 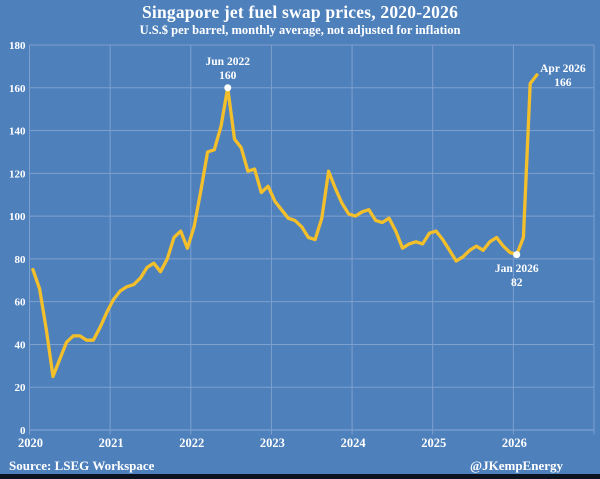 I want to click on annotation-value: 166, so click(x=563, y=83).